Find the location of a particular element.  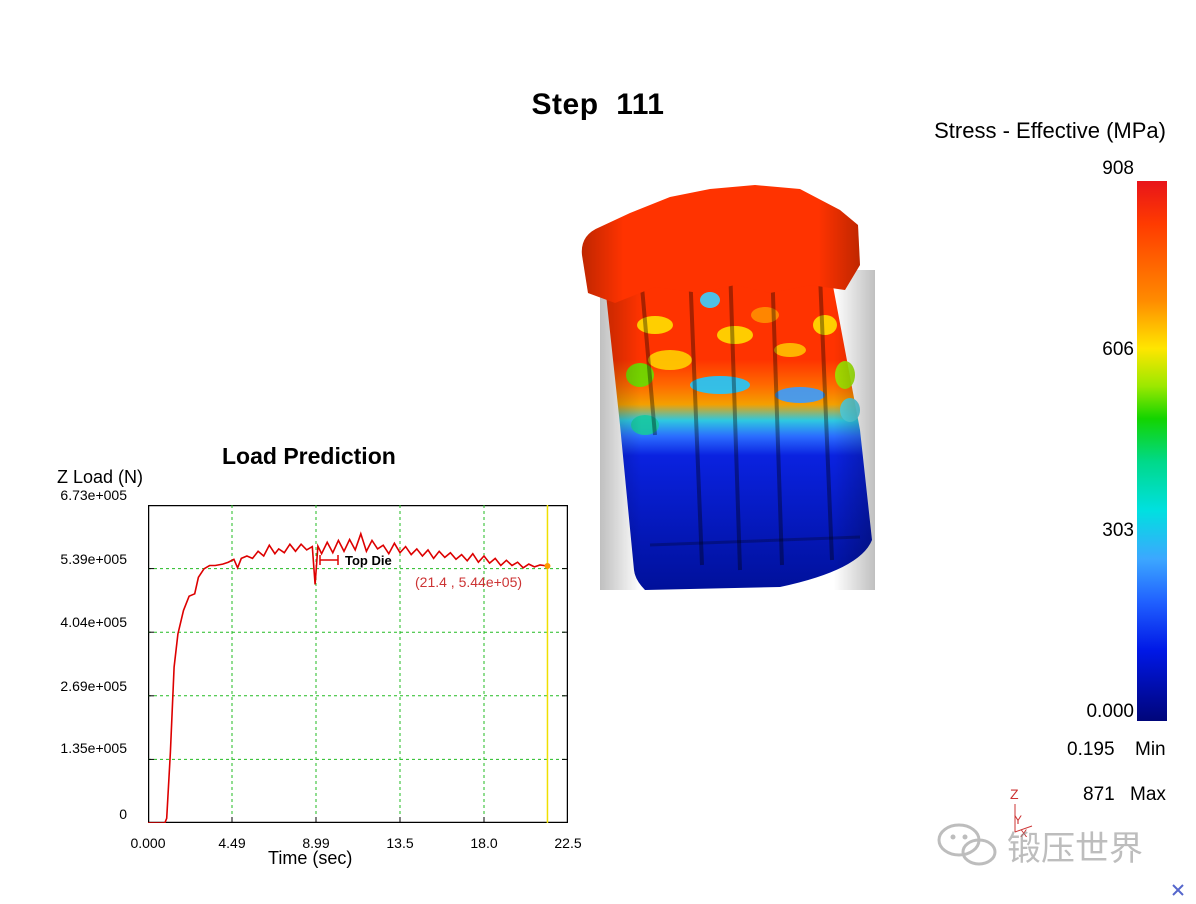

workpiece-shading is located at coordinates (737, 430).